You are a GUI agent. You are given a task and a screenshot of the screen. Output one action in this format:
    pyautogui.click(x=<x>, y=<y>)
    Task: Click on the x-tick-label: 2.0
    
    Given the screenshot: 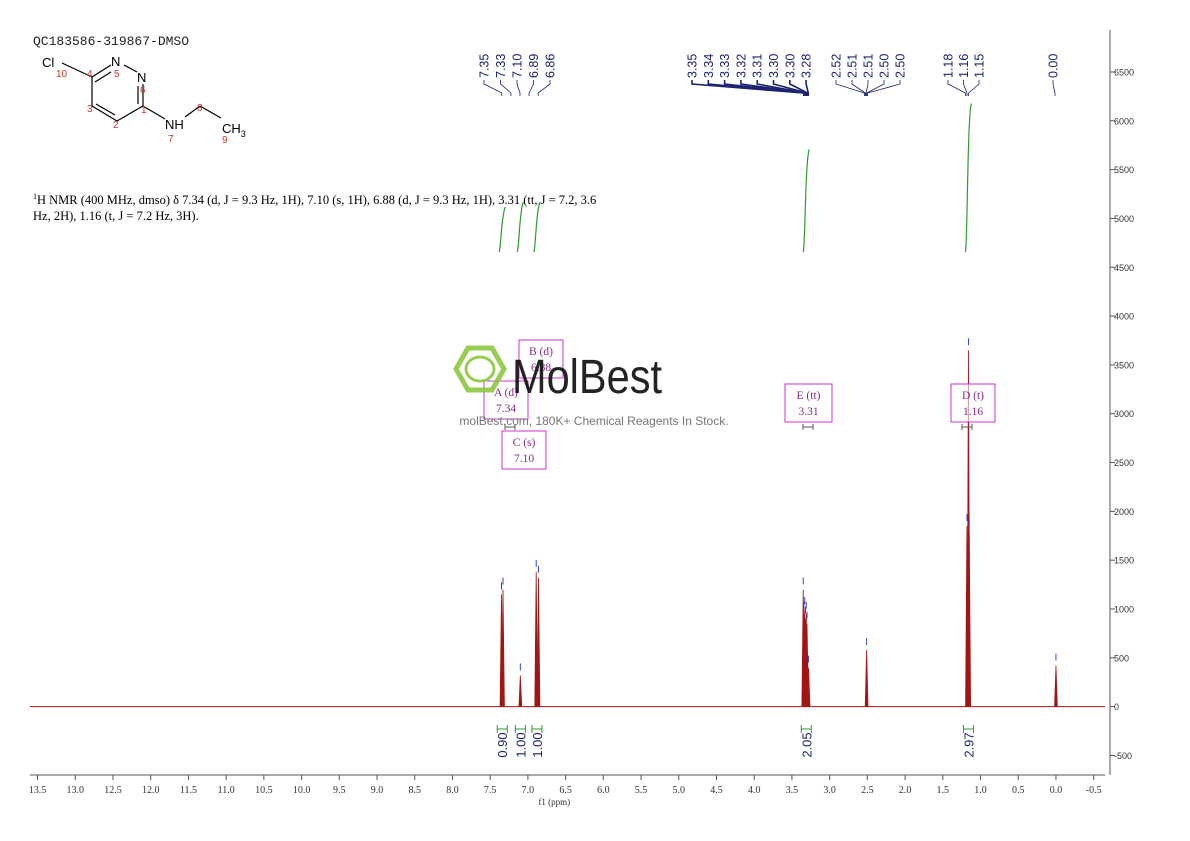 What is the action you would take?
    pyautogui.click(x=905, y=790)
    